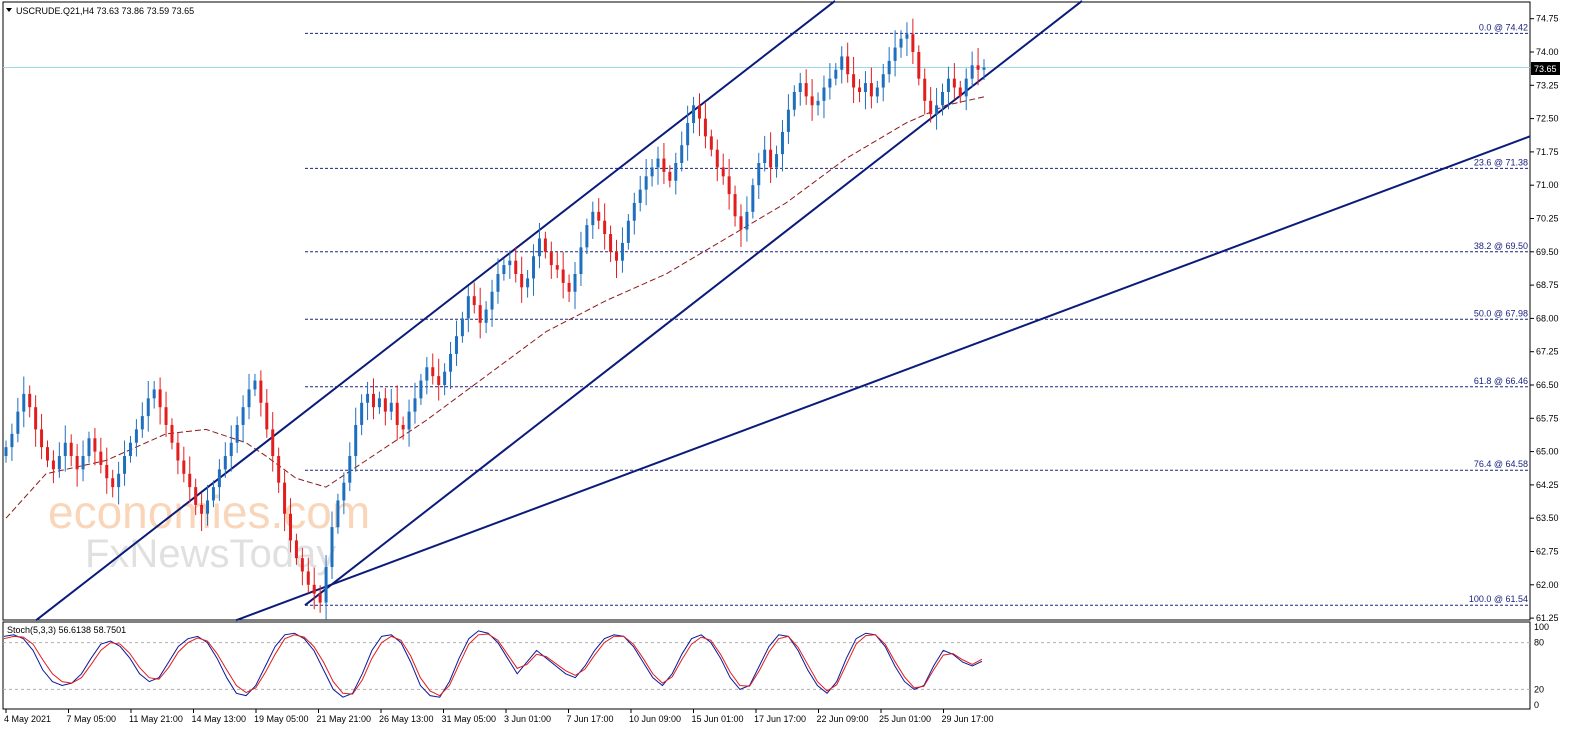  Describe the element at coordinates (469, 719) in the screenshot. I see `x-tick-label: 31 May 05:00` at that location.